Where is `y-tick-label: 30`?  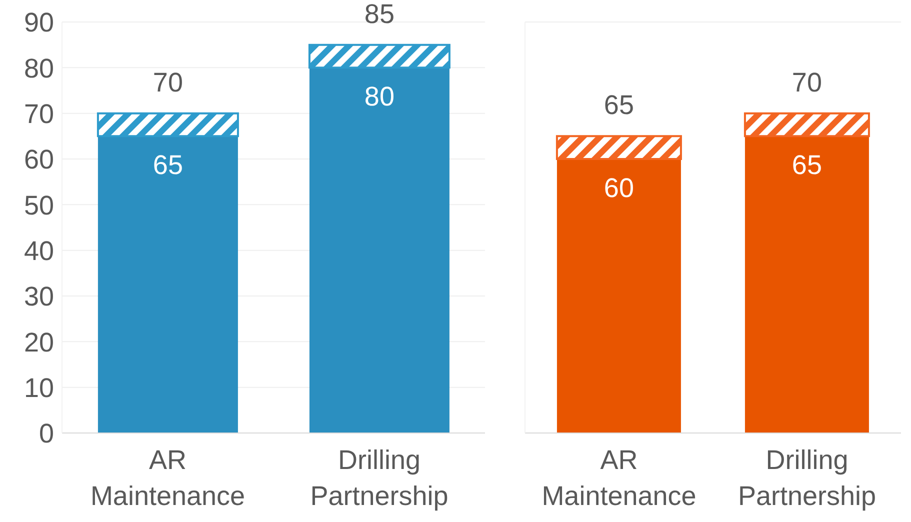
y-tick-label: 30 is located at coordinates (39, 297).